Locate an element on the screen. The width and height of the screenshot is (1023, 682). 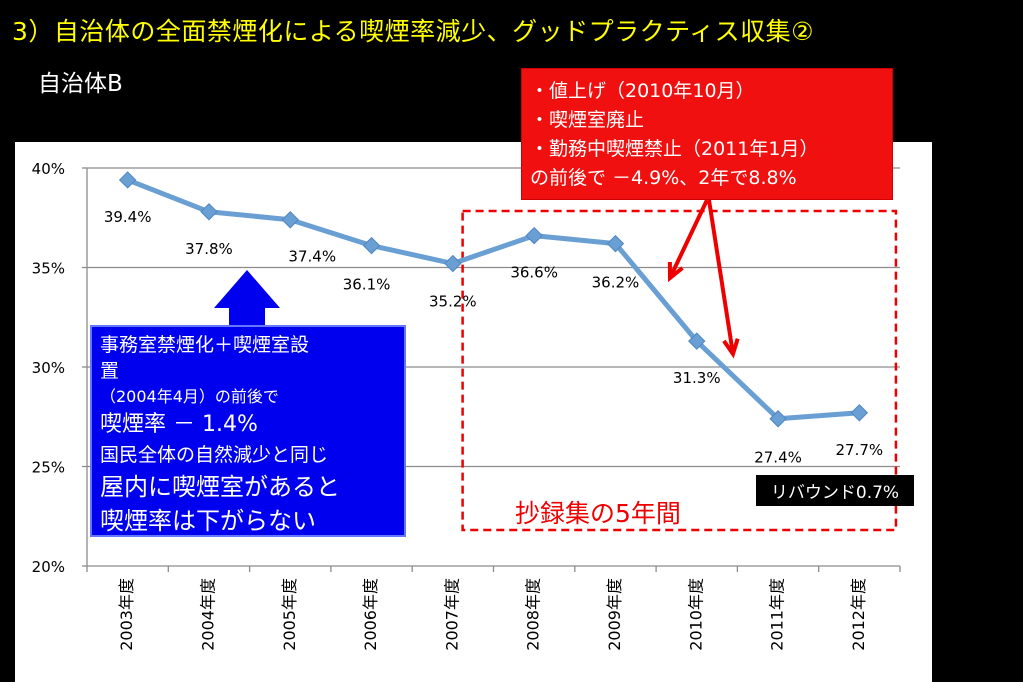
x-tick-label: 2005年度 is located at coordinates (289, 614).